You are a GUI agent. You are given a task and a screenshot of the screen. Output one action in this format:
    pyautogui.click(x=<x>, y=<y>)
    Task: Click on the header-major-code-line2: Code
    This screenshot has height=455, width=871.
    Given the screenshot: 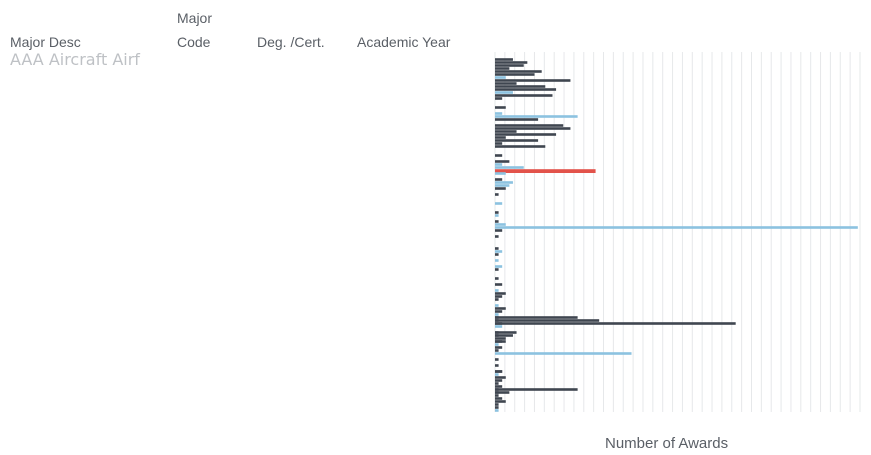 What is the action you would take?
    pyautogui.click(x=194, y=42)
    